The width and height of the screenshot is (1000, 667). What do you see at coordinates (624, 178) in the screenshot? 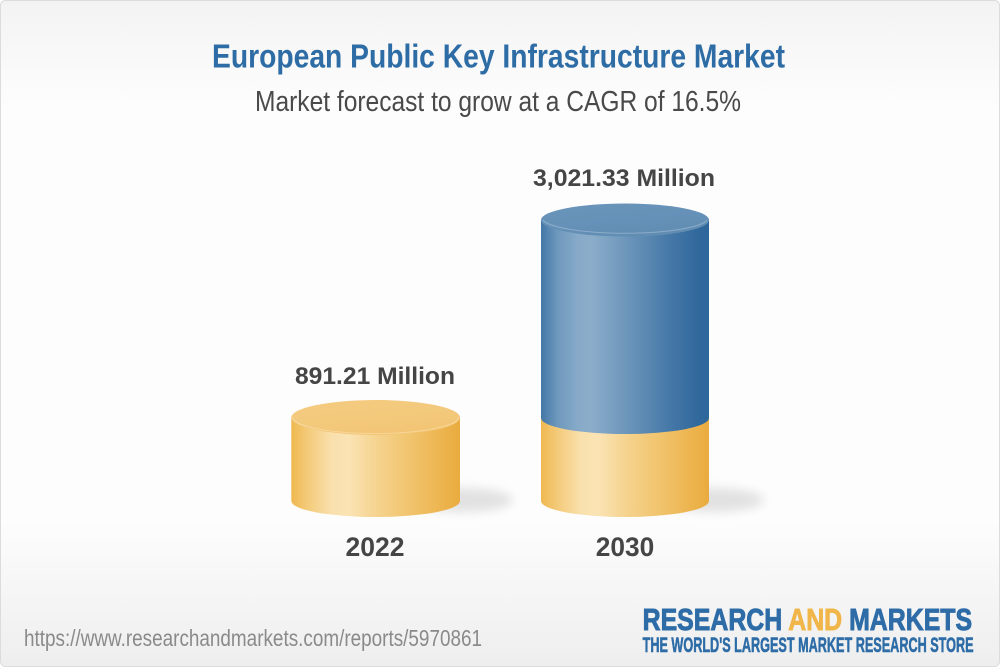
I see `svg-text: 3,021.33 Million` at bounding box center [624, 178].